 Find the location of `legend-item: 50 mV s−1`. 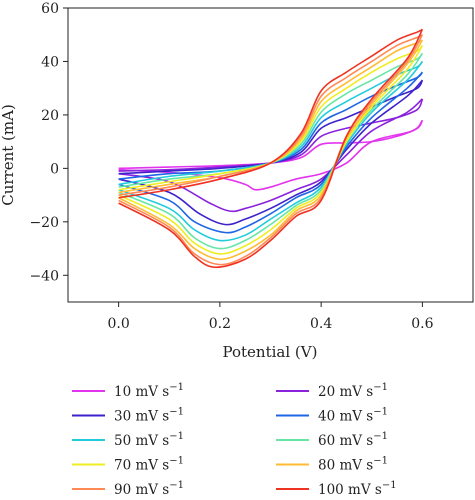

legend-item: 50 mV s−1 is located at coordinates (128, 440).